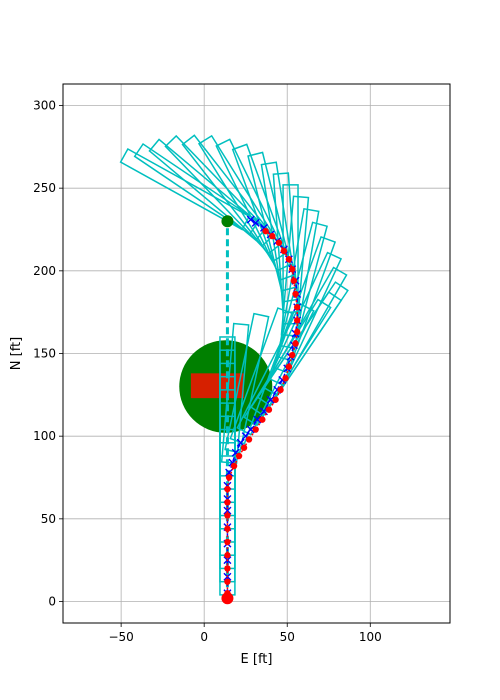  What do you see at coordinates (44, 436) in the screenshot?
I see `y-tick-label: 100` at bounding box center [44, 436].